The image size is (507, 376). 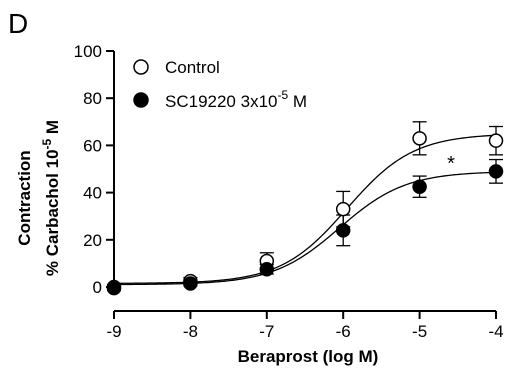 I want to click on x-tick-label: -7, so click(x=266, y=331).